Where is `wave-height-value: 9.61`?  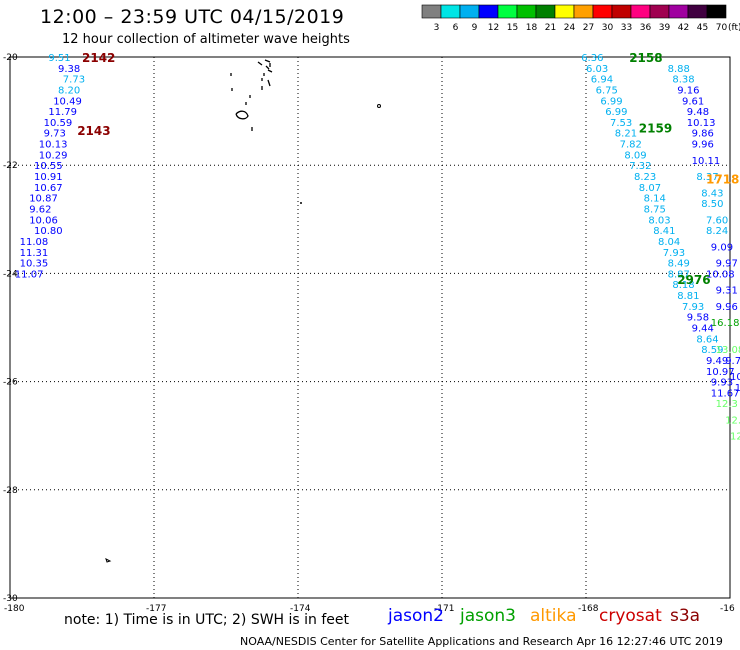 wave-height-value: 9.61 is located at coordinates (693, 101).